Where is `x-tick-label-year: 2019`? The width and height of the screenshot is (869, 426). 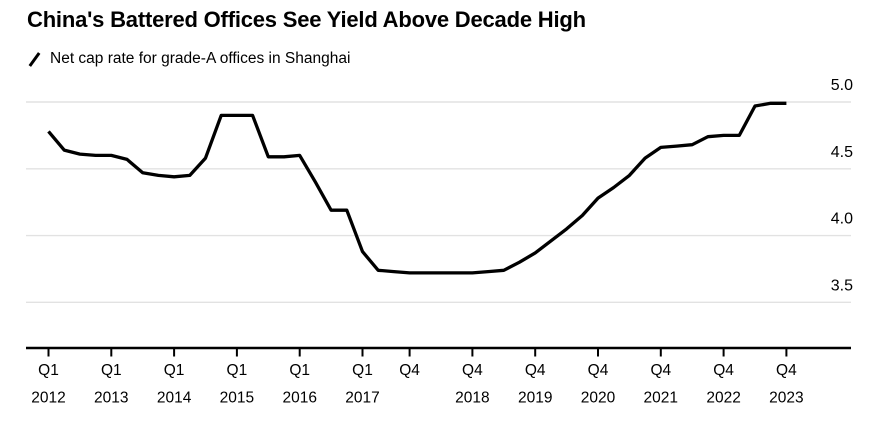 x-tick-label-year: 2019 is located at coordinates (535, 398).